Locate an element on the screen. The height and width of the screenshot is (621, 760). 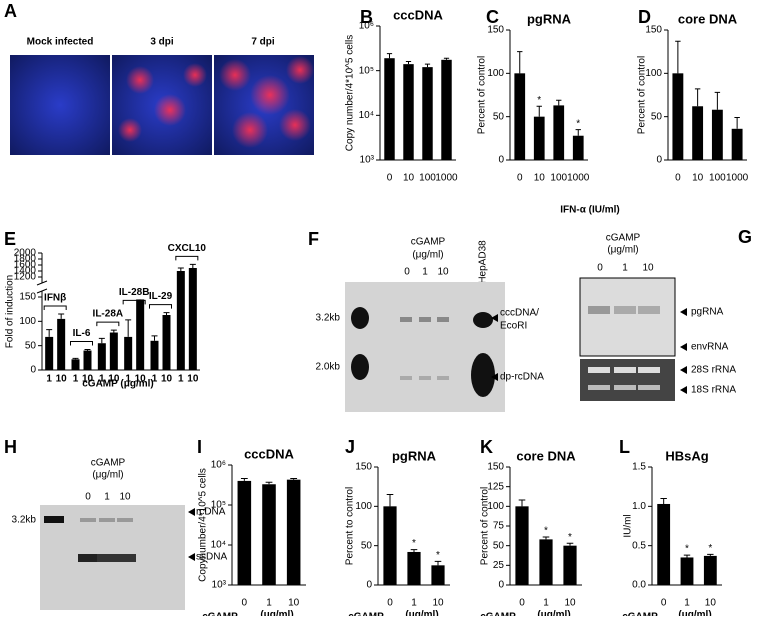
y-tick-label: 1400 is located at coordinates (25, 271).